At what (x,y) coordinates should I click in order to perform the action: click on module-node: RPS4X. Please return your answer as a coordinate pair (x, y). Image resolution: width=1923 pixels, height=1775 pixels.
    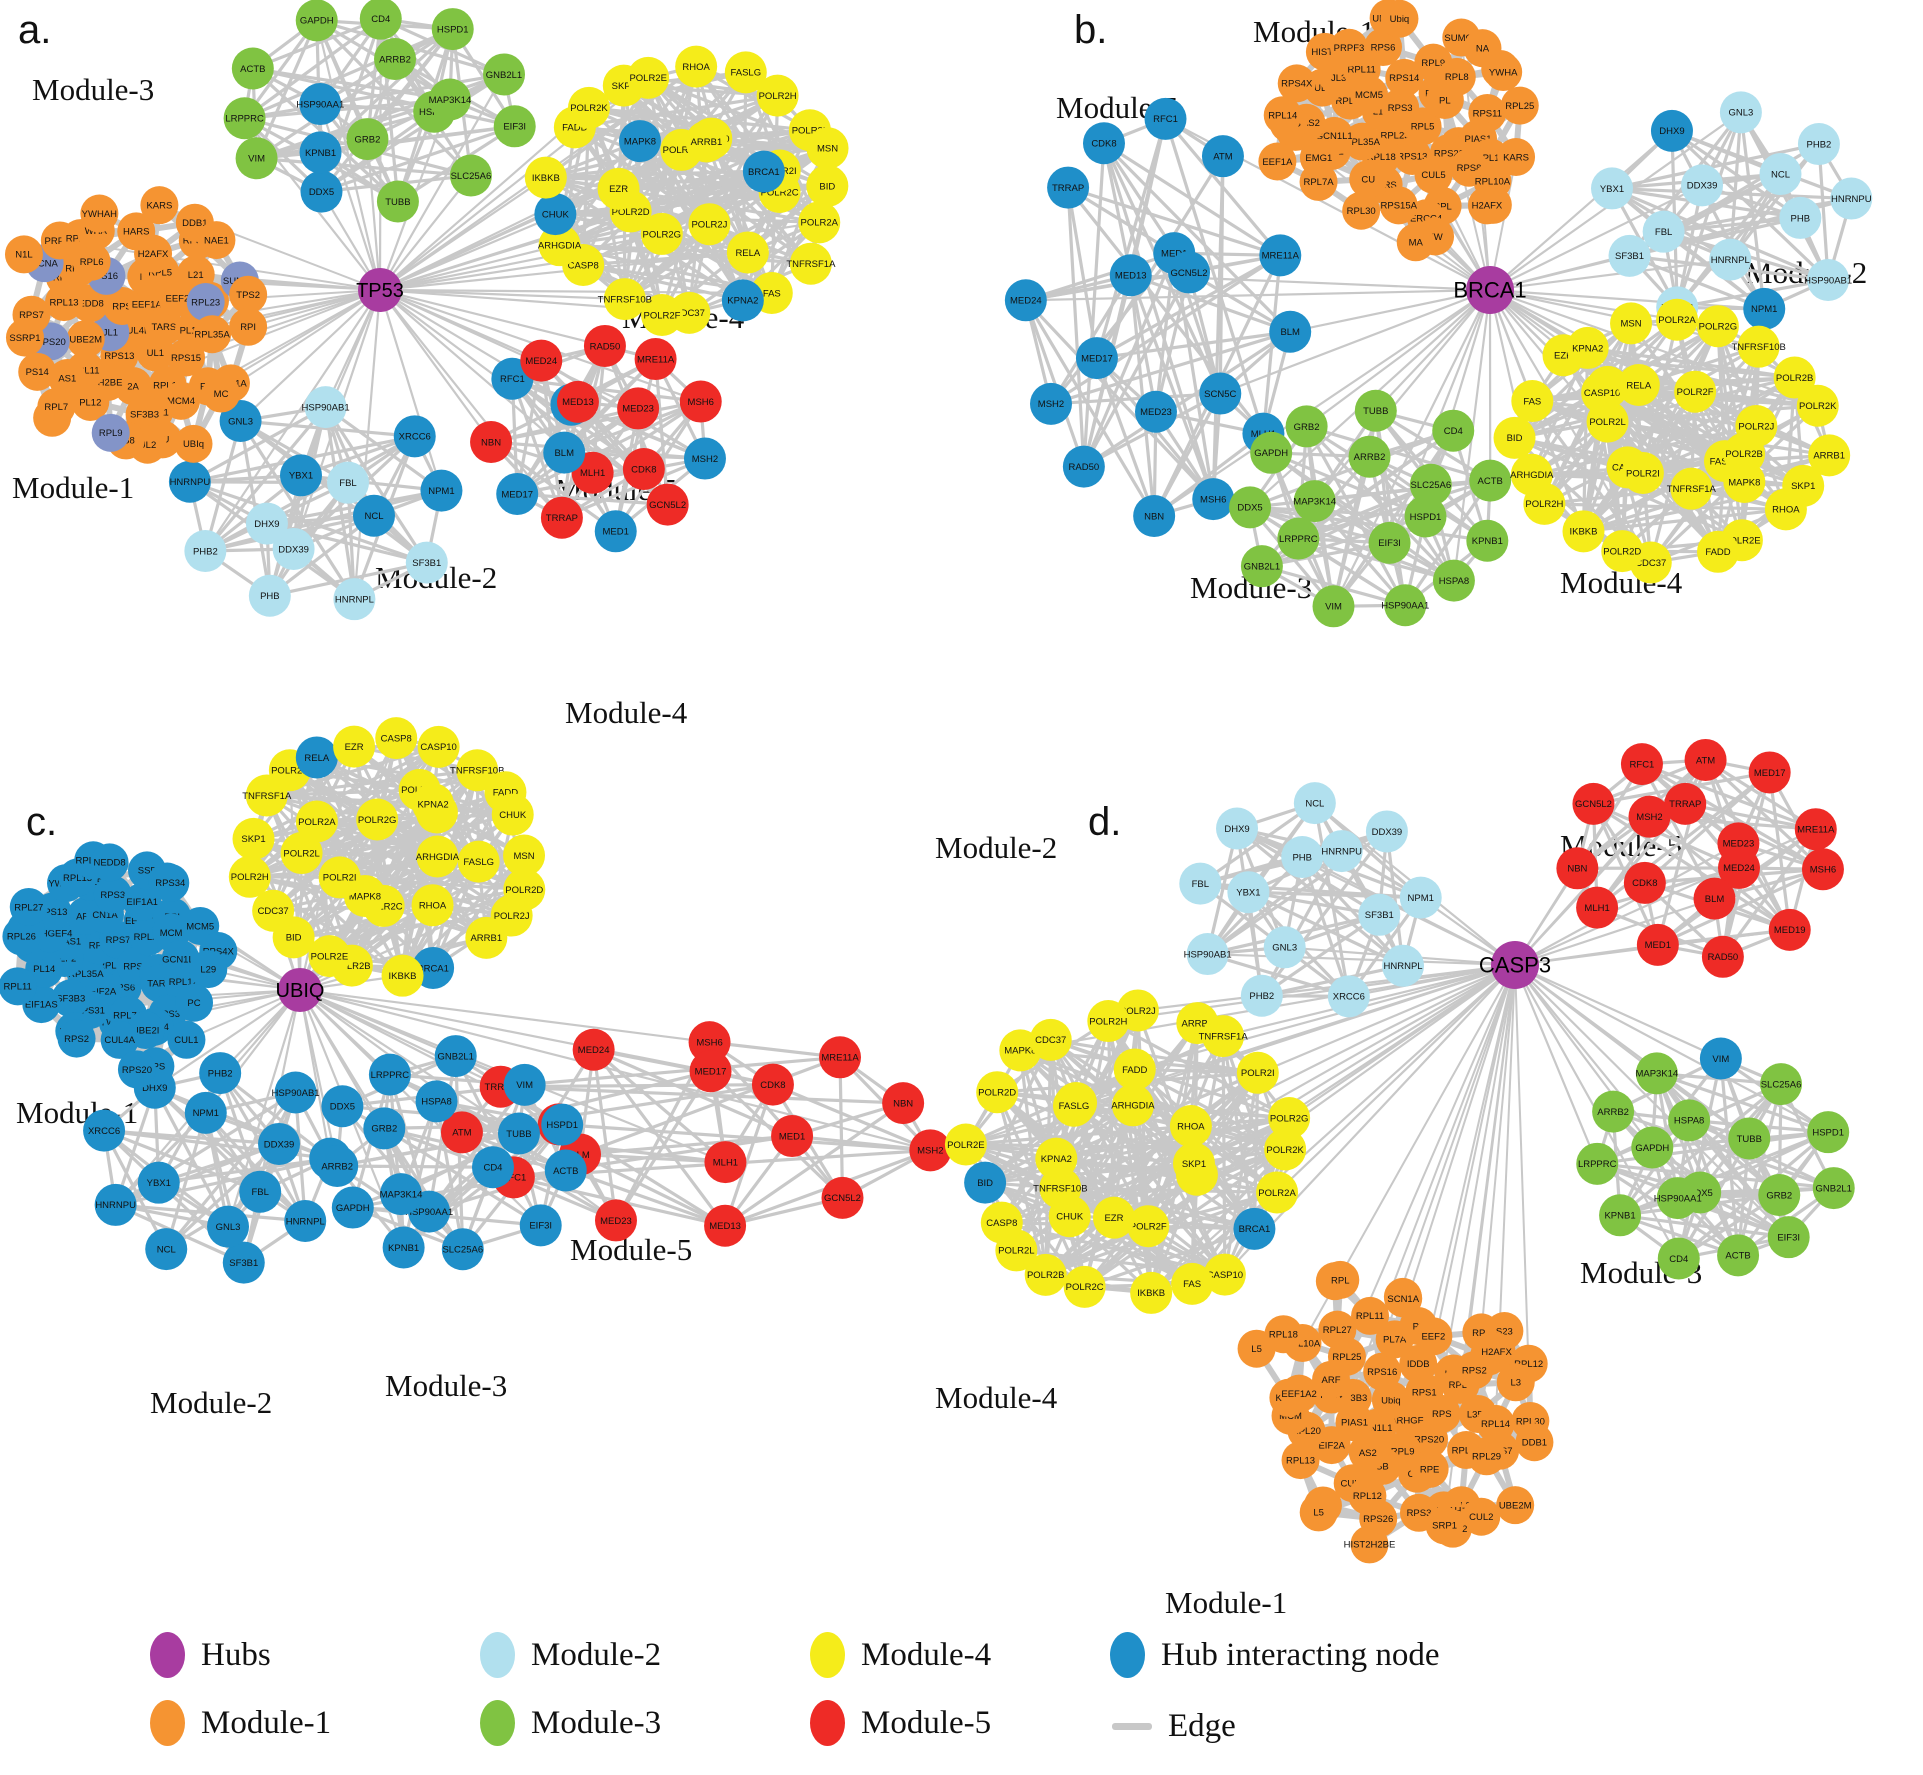
    Looking at the image, I should click on (1296, 83).